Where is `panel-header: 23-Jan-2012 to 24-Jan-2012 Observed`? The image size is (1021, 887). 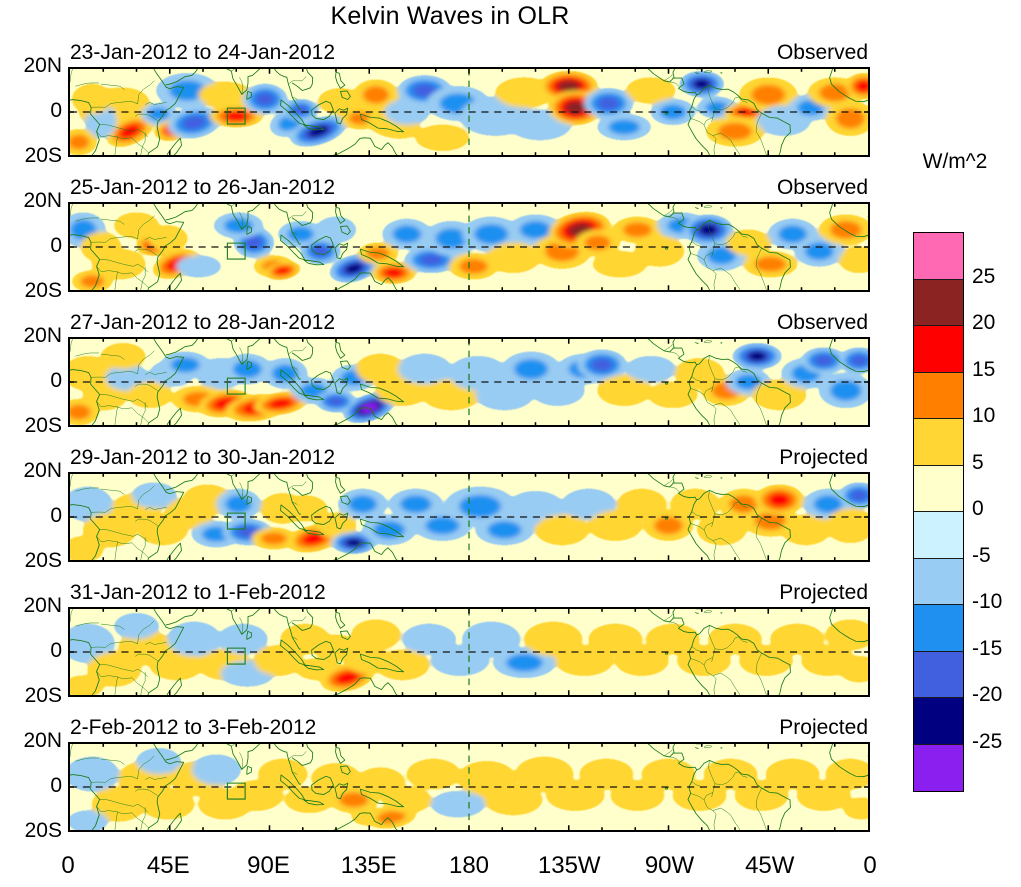
panel-header: 23-Jan-2012 to 24-Jan-2012 Observed is located at coordinates (469, 53).